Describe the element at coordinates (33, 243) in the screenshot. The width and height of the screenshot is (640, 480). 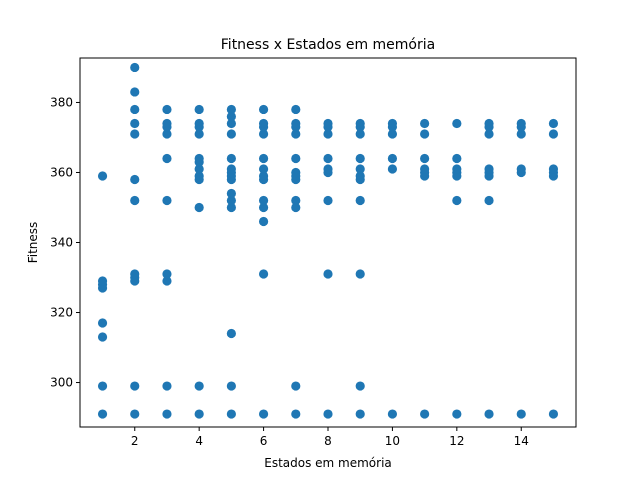
I see `y-axis-label: Fitness` at that location.